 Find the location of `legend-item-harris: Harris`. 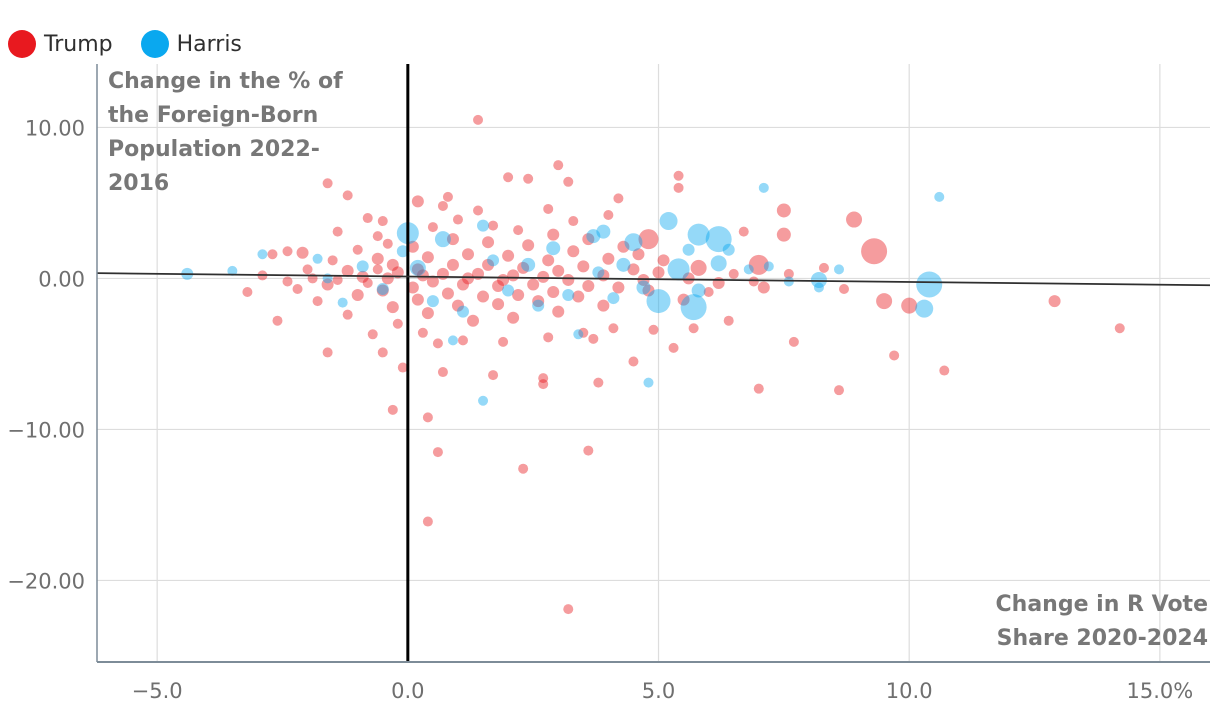

legend-item-harris: Harris is located at coordinates (191, 44).